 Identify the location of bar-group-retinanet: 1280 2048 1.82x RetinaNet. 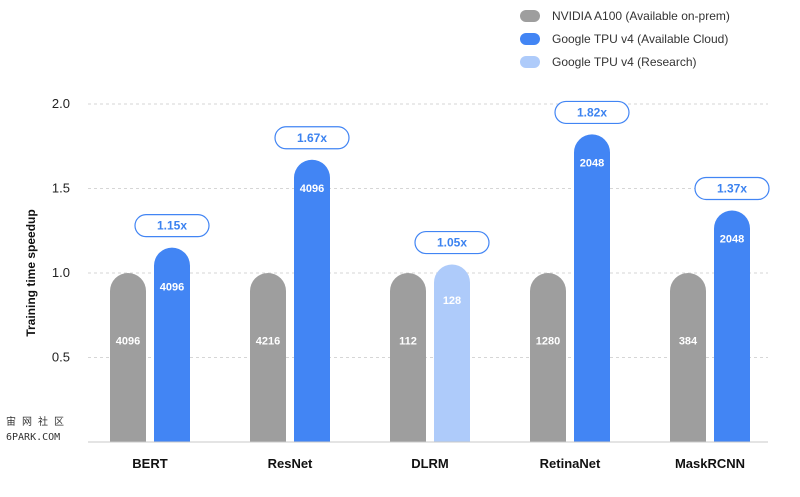
(580, 285).